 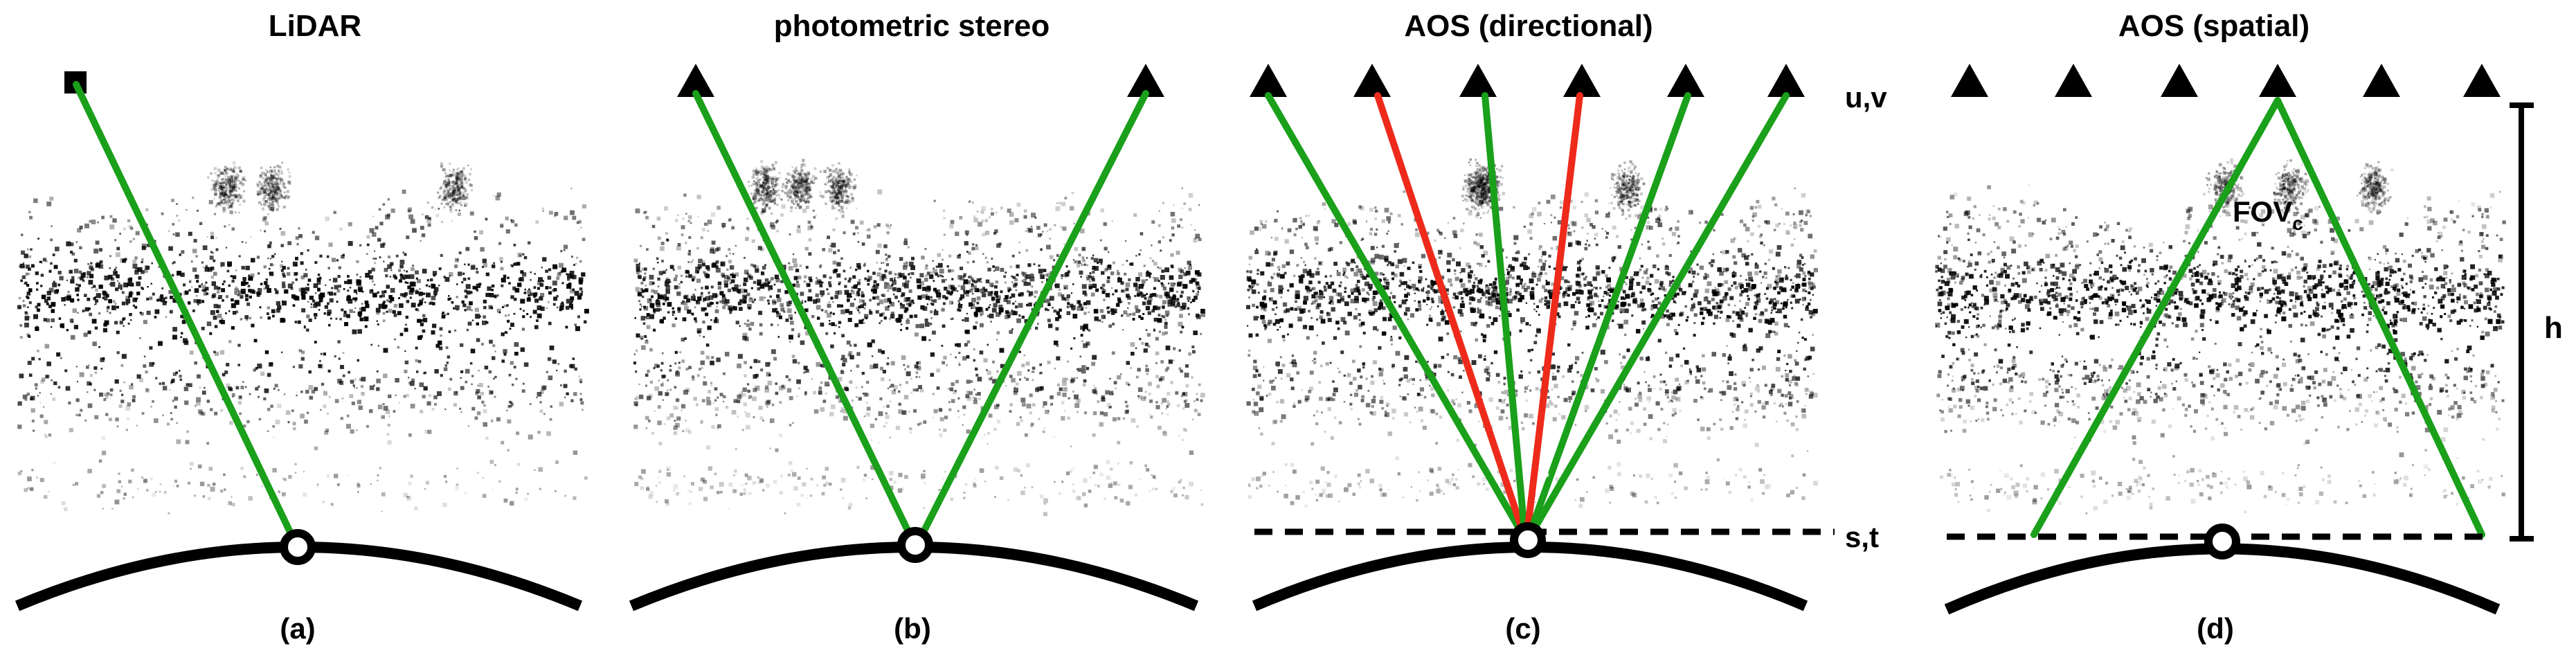 What do you see at coordinates (1553, 317) in the screenshot?
I see `ray-c-4-occluded` at bounding box center [1553, 317].